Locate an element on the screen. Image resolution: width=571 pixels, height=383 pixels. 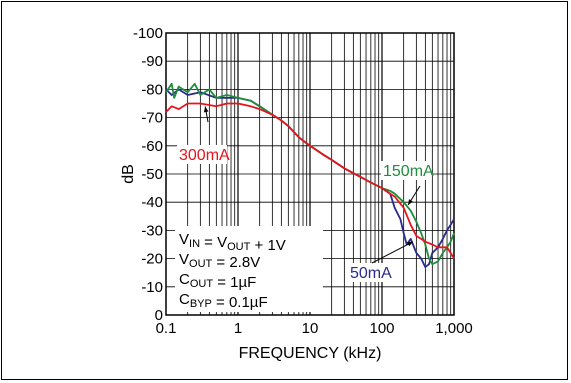
label-300ma-bg is located at coordinates (202, 154).